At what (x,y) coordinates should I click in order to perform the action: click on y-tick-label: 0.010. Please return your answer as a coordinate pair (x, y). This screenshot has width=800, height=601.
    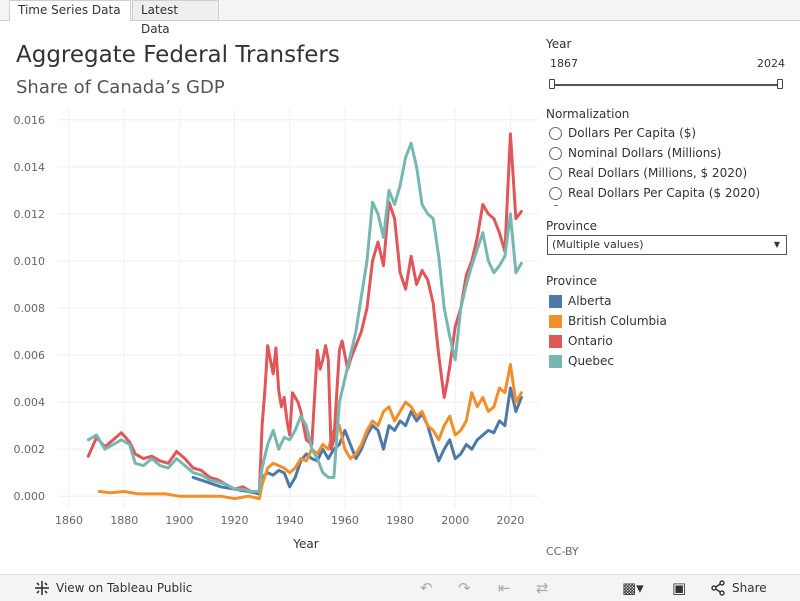
    Looking at the image, I should click on (30, 261).